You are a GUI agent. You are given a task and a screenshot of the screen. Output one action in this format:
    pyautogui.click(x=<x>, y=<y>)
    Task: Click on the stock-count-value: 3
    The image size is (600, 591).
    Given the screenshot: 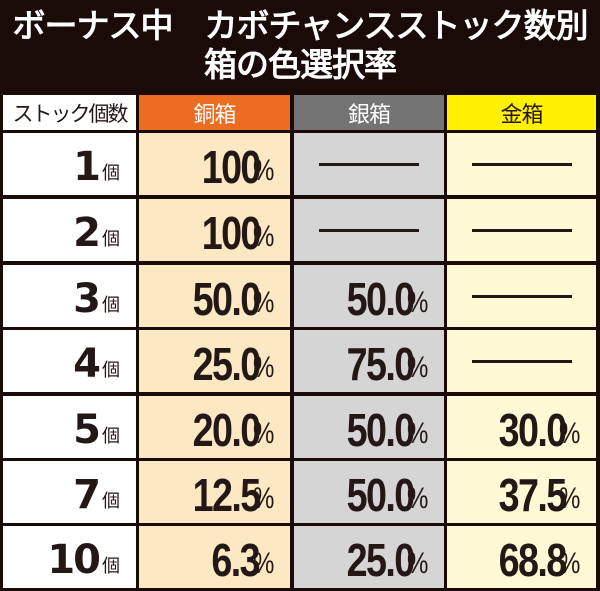 What is the action you would take?
    pyautogui.click(x=87, y=299)
    